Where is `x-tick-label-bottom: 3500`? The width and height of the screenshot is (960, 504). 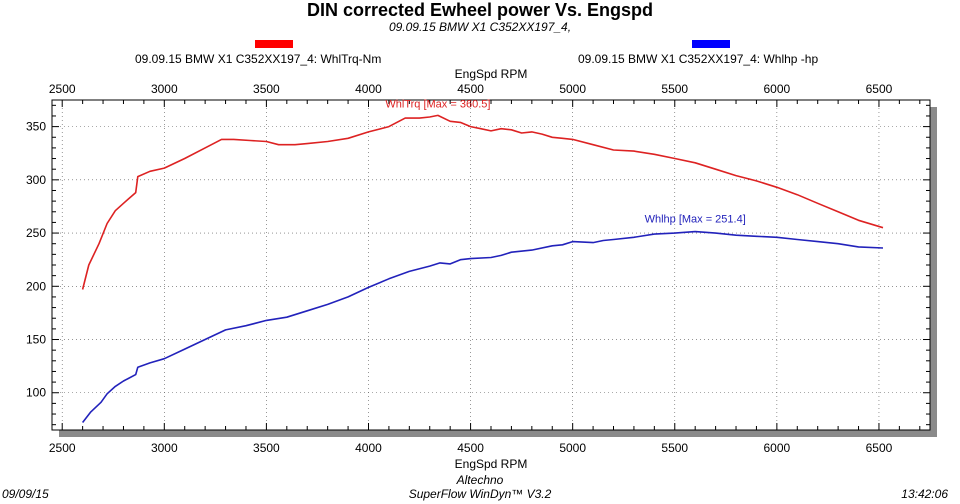 x-tick-label-bottom: 3500 is located at coordinates (266, 448).